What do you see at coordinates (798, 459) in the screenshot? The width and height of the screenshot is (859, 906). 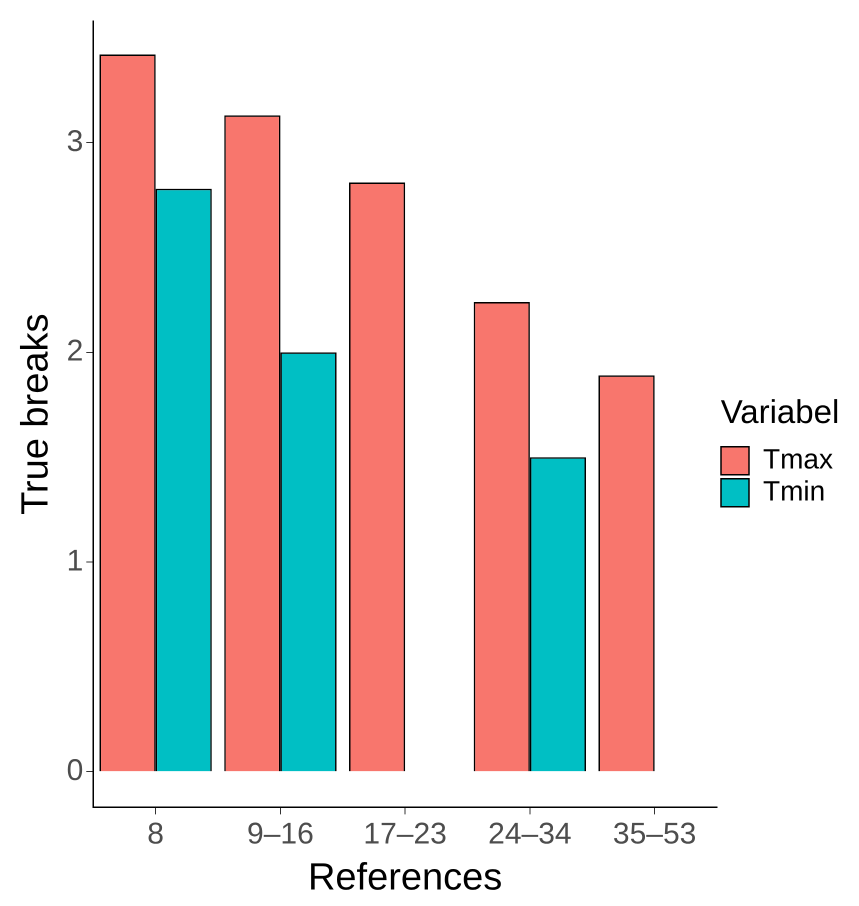 I see `legend-label: Tmax` at bounding box center [798, 459].